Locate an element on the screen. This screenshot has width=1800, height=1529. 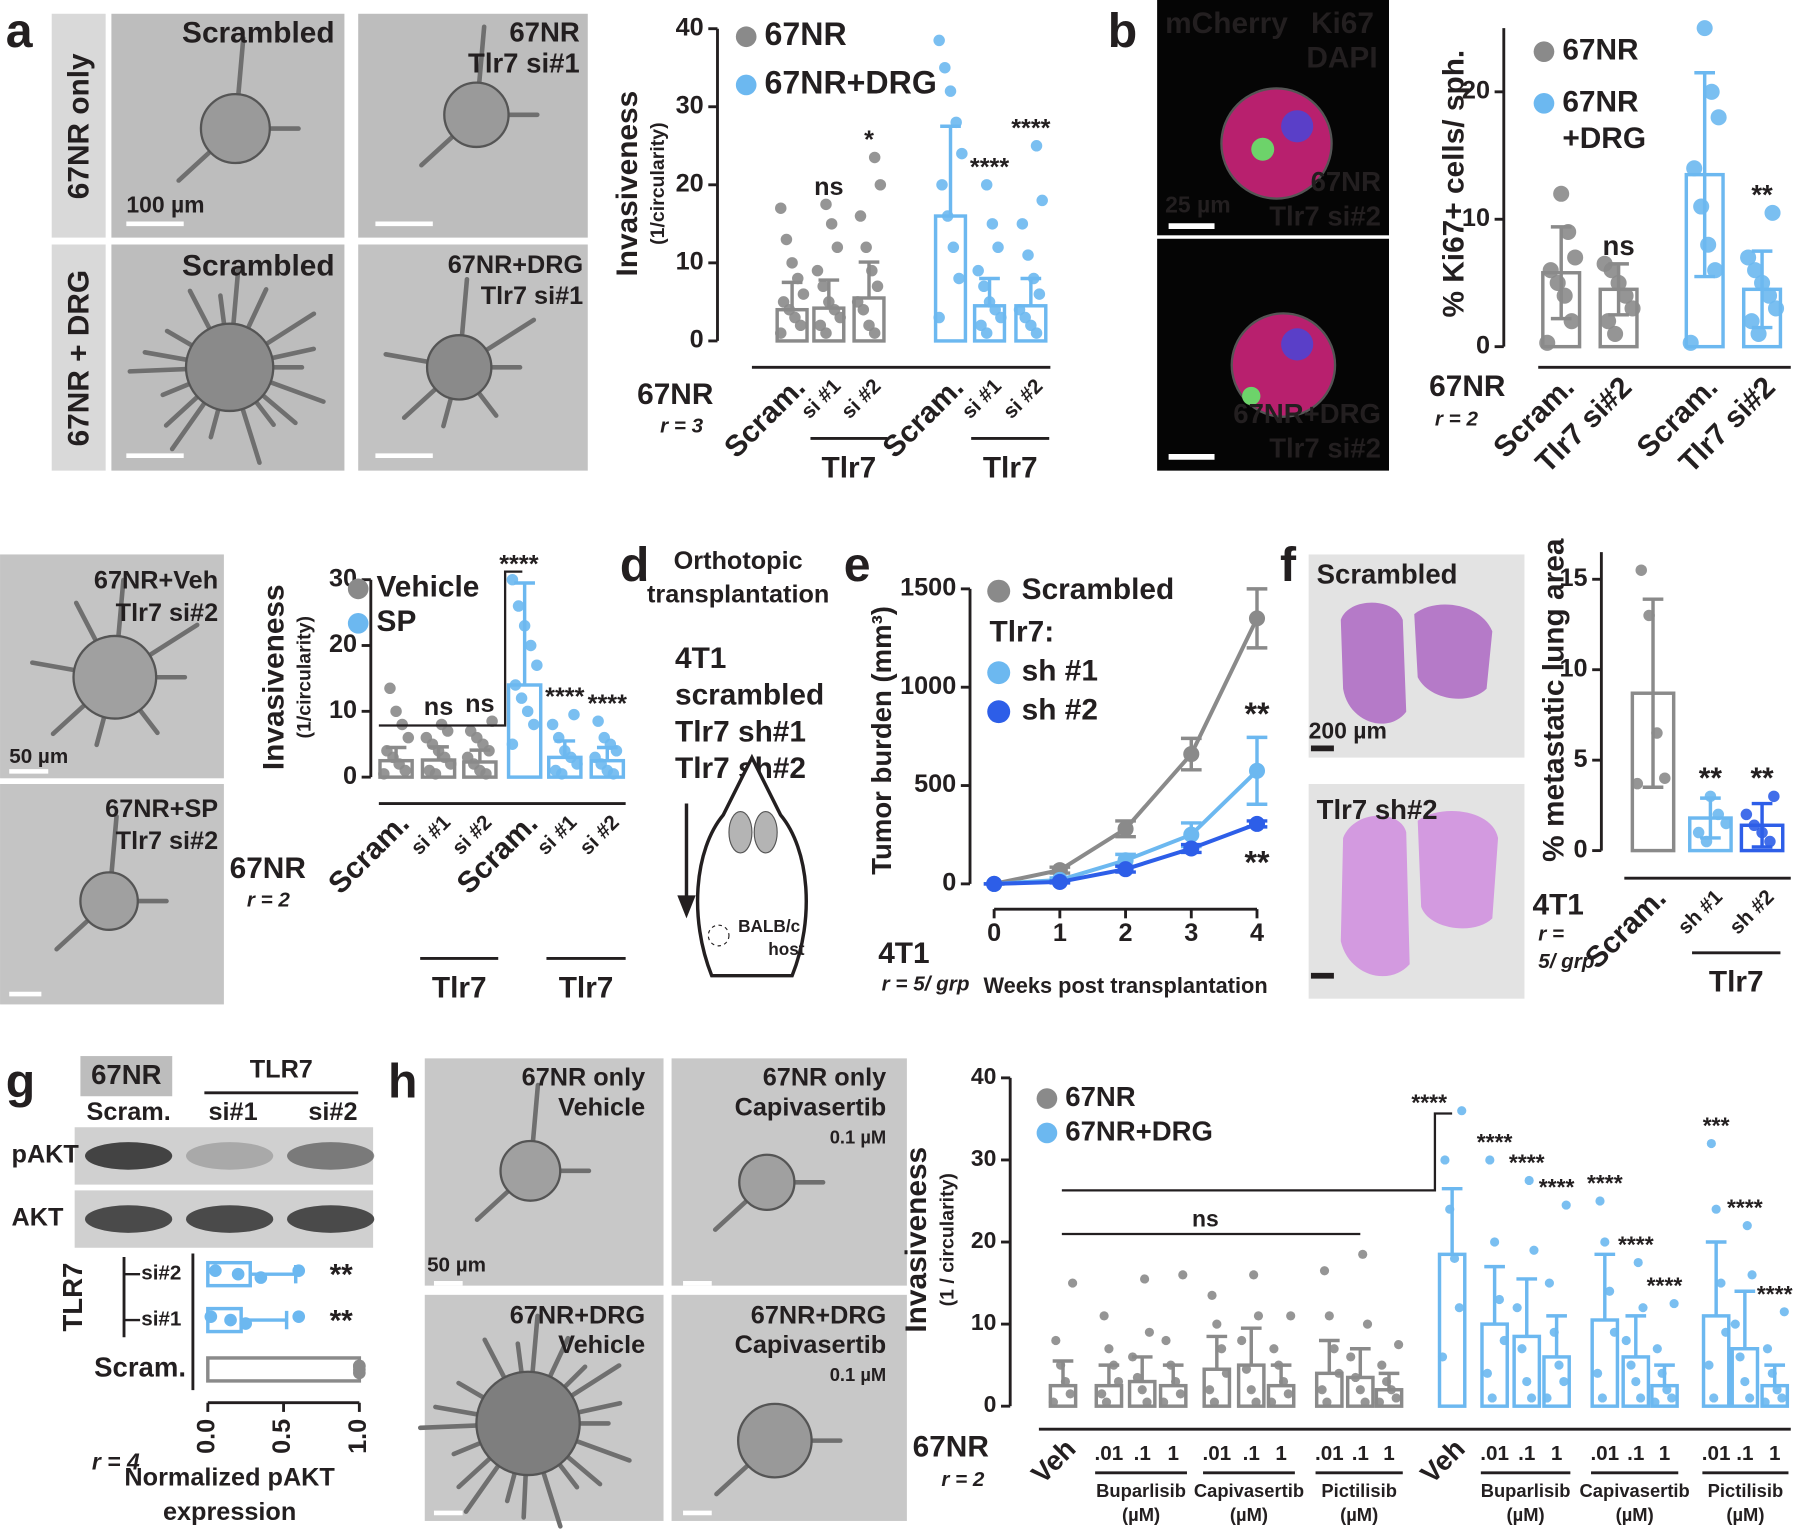
x-tick-label: 0.0 is located at coordinates (206, 1436).